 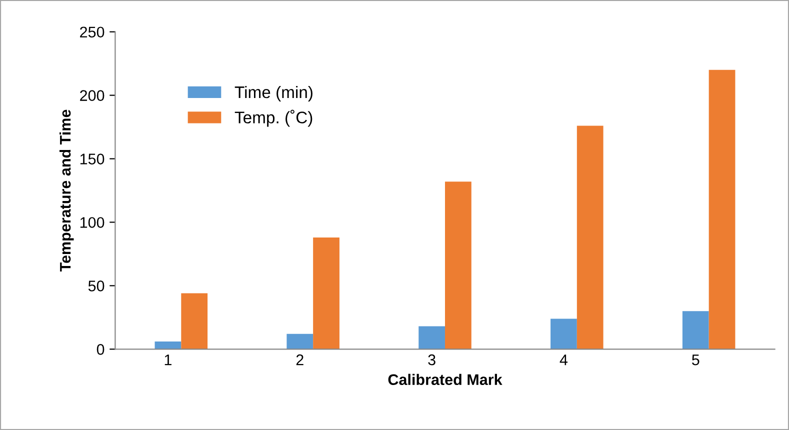 I want to click on y-tick-label: 200, so click(x=92, y=95).